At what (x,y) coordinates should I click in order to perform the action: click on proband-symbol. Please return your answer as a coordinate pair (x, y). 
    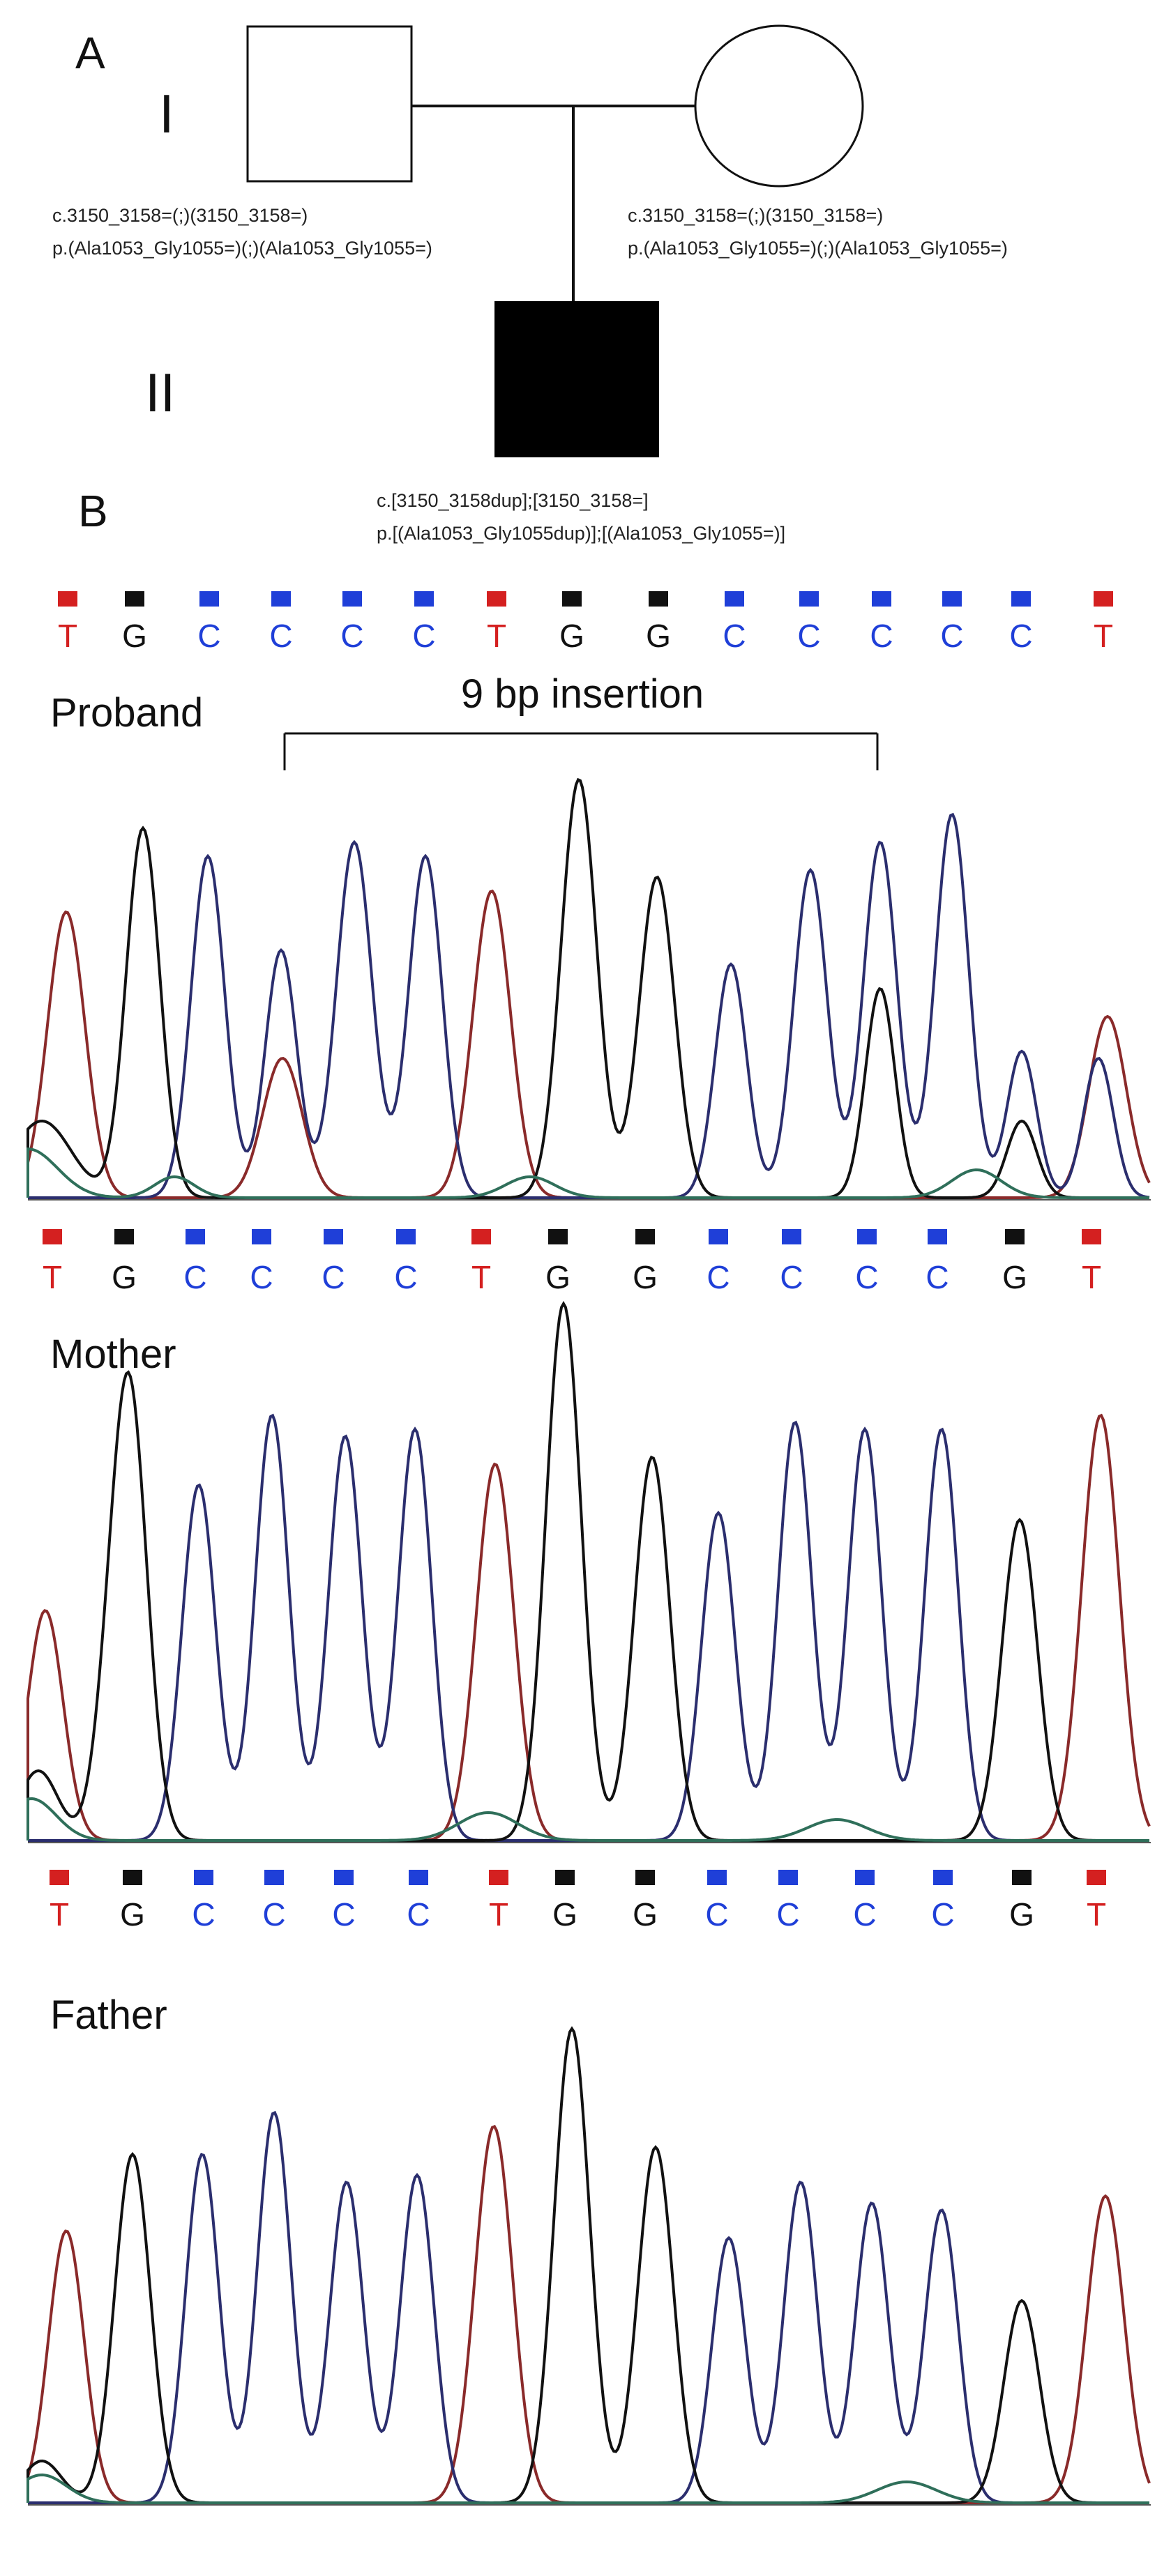
    Looking at the image, I should click on (576, 379).